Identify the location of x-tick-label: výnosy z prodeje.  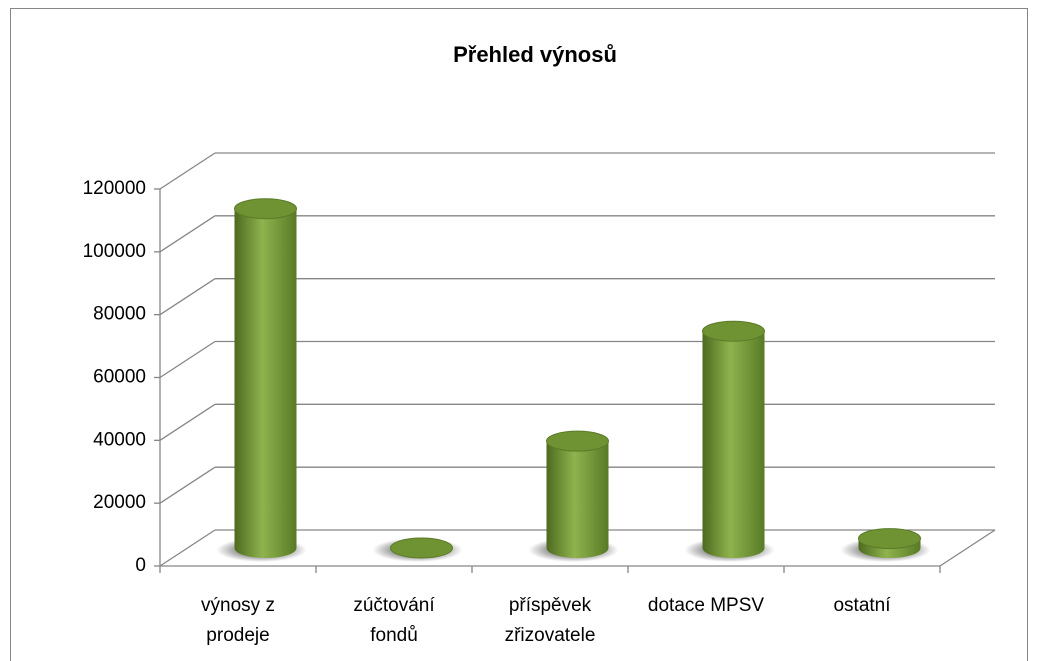
(238, 620).